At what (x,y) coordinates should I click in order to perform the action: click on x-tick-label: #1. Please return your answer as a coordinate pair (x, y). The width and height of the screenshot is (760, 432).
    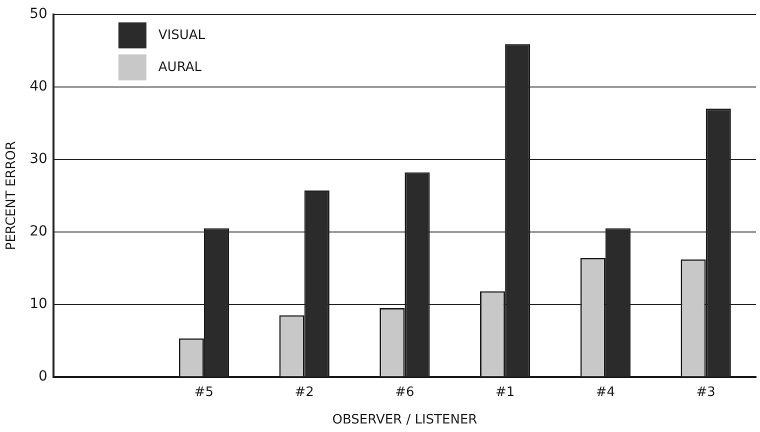
    Looking at the image, I should click on (505, 392).